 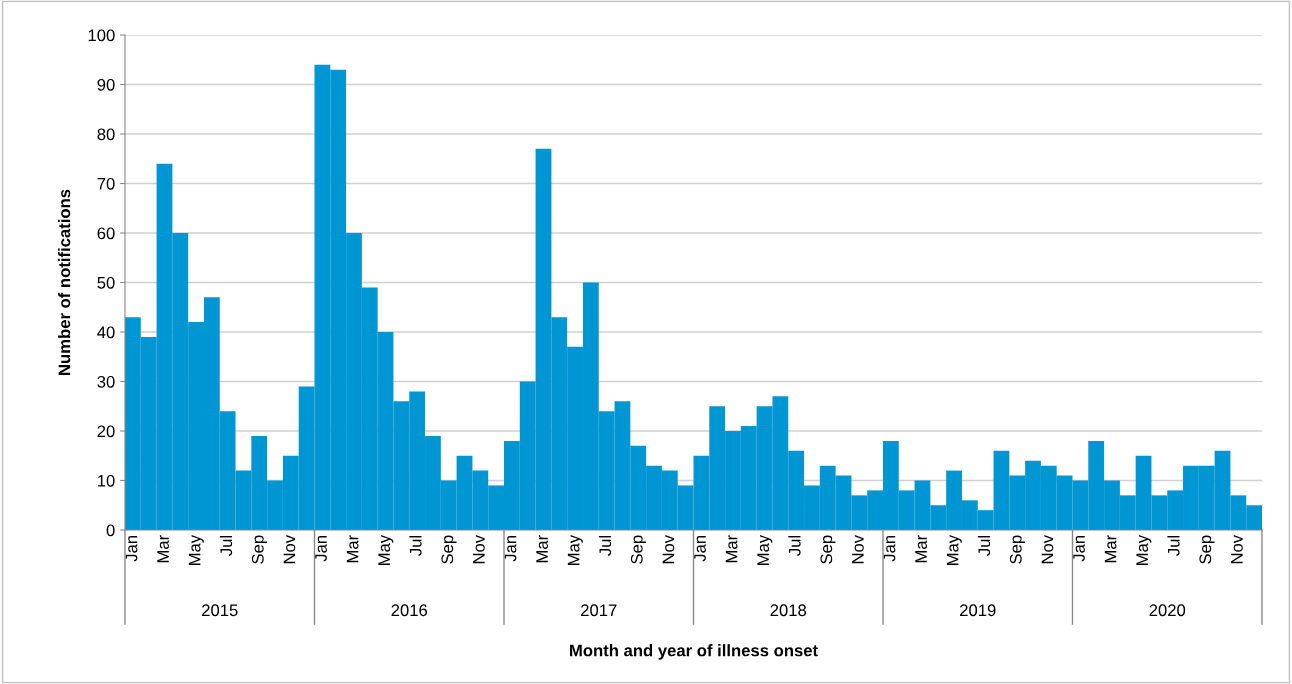 What do you see at coordinates (106, 431) in the screenshot?
I see `y-tick-label: 20` at bounding box center [106, 431].